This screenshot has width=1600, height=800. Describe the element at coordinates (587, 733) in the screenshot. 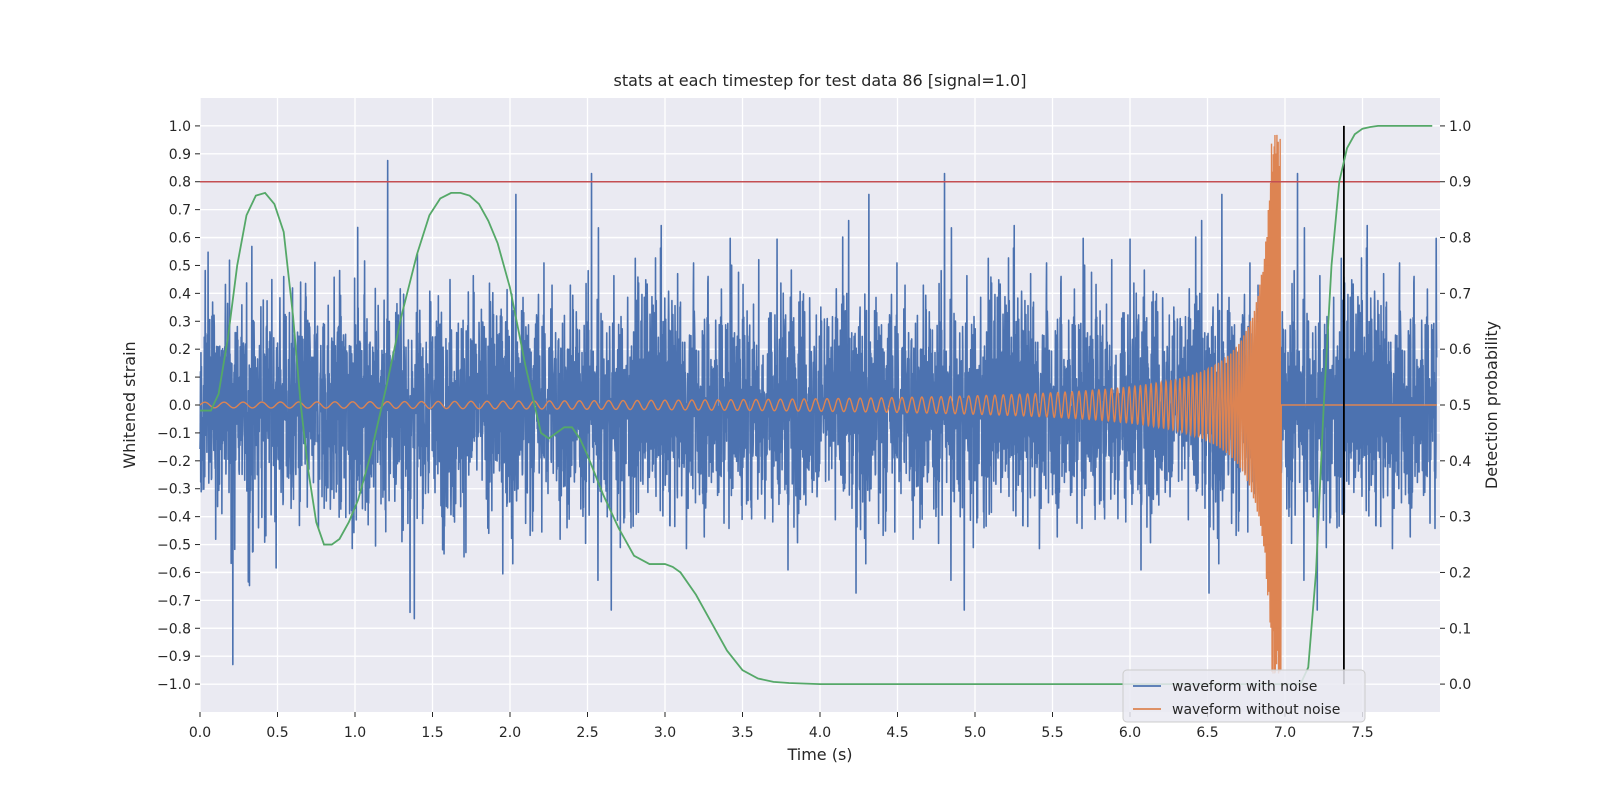

I see `x-tick-label: 2.5` at that location.